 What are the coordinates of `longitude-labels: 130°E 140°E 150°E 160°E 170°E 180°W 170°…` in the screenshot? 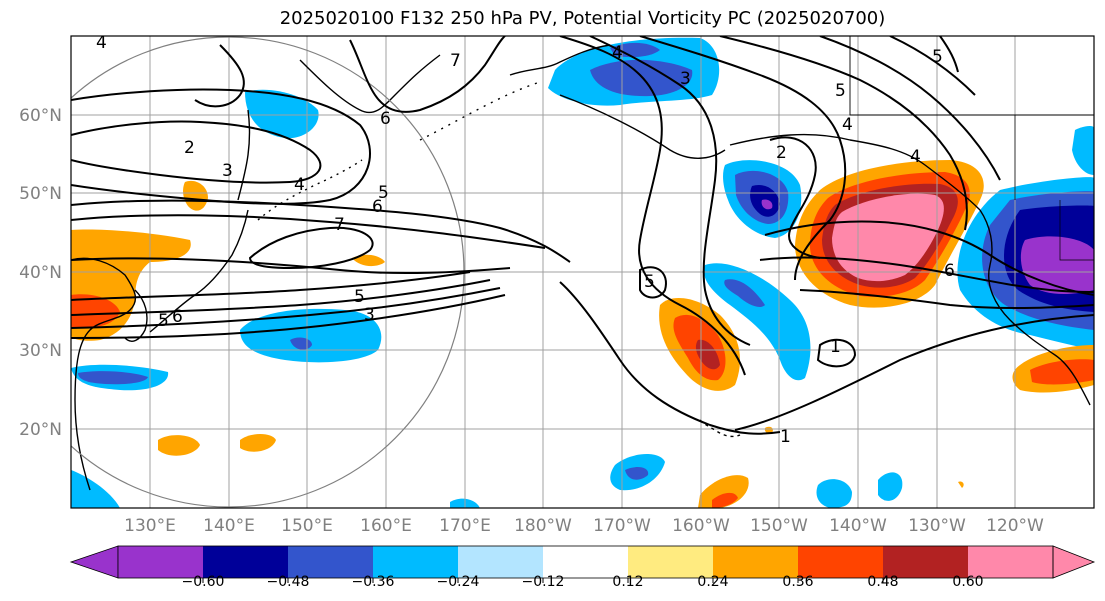 It's located at (584, 526).